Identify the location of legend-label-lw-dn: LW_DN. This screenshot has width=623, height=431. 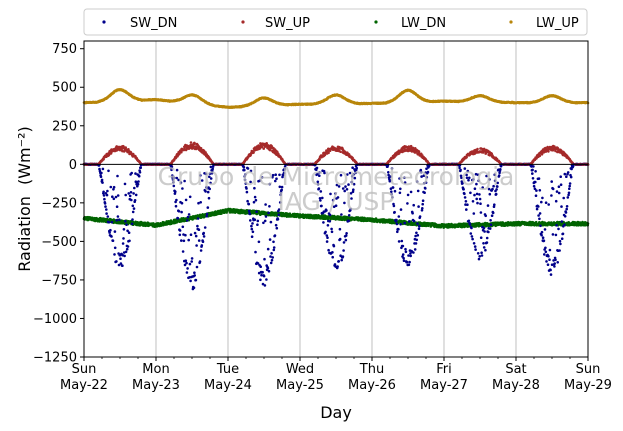
(423, 23).